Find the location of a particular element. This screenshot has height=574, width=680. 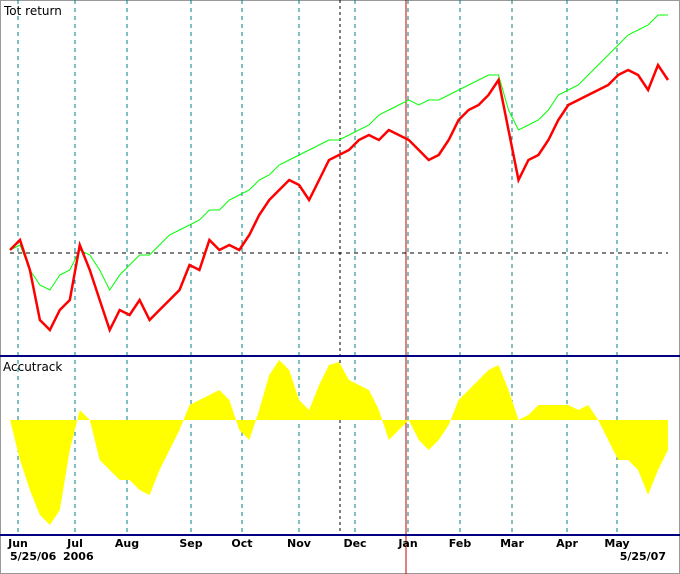

month-label: Sep is located at coordinates (190, 543).